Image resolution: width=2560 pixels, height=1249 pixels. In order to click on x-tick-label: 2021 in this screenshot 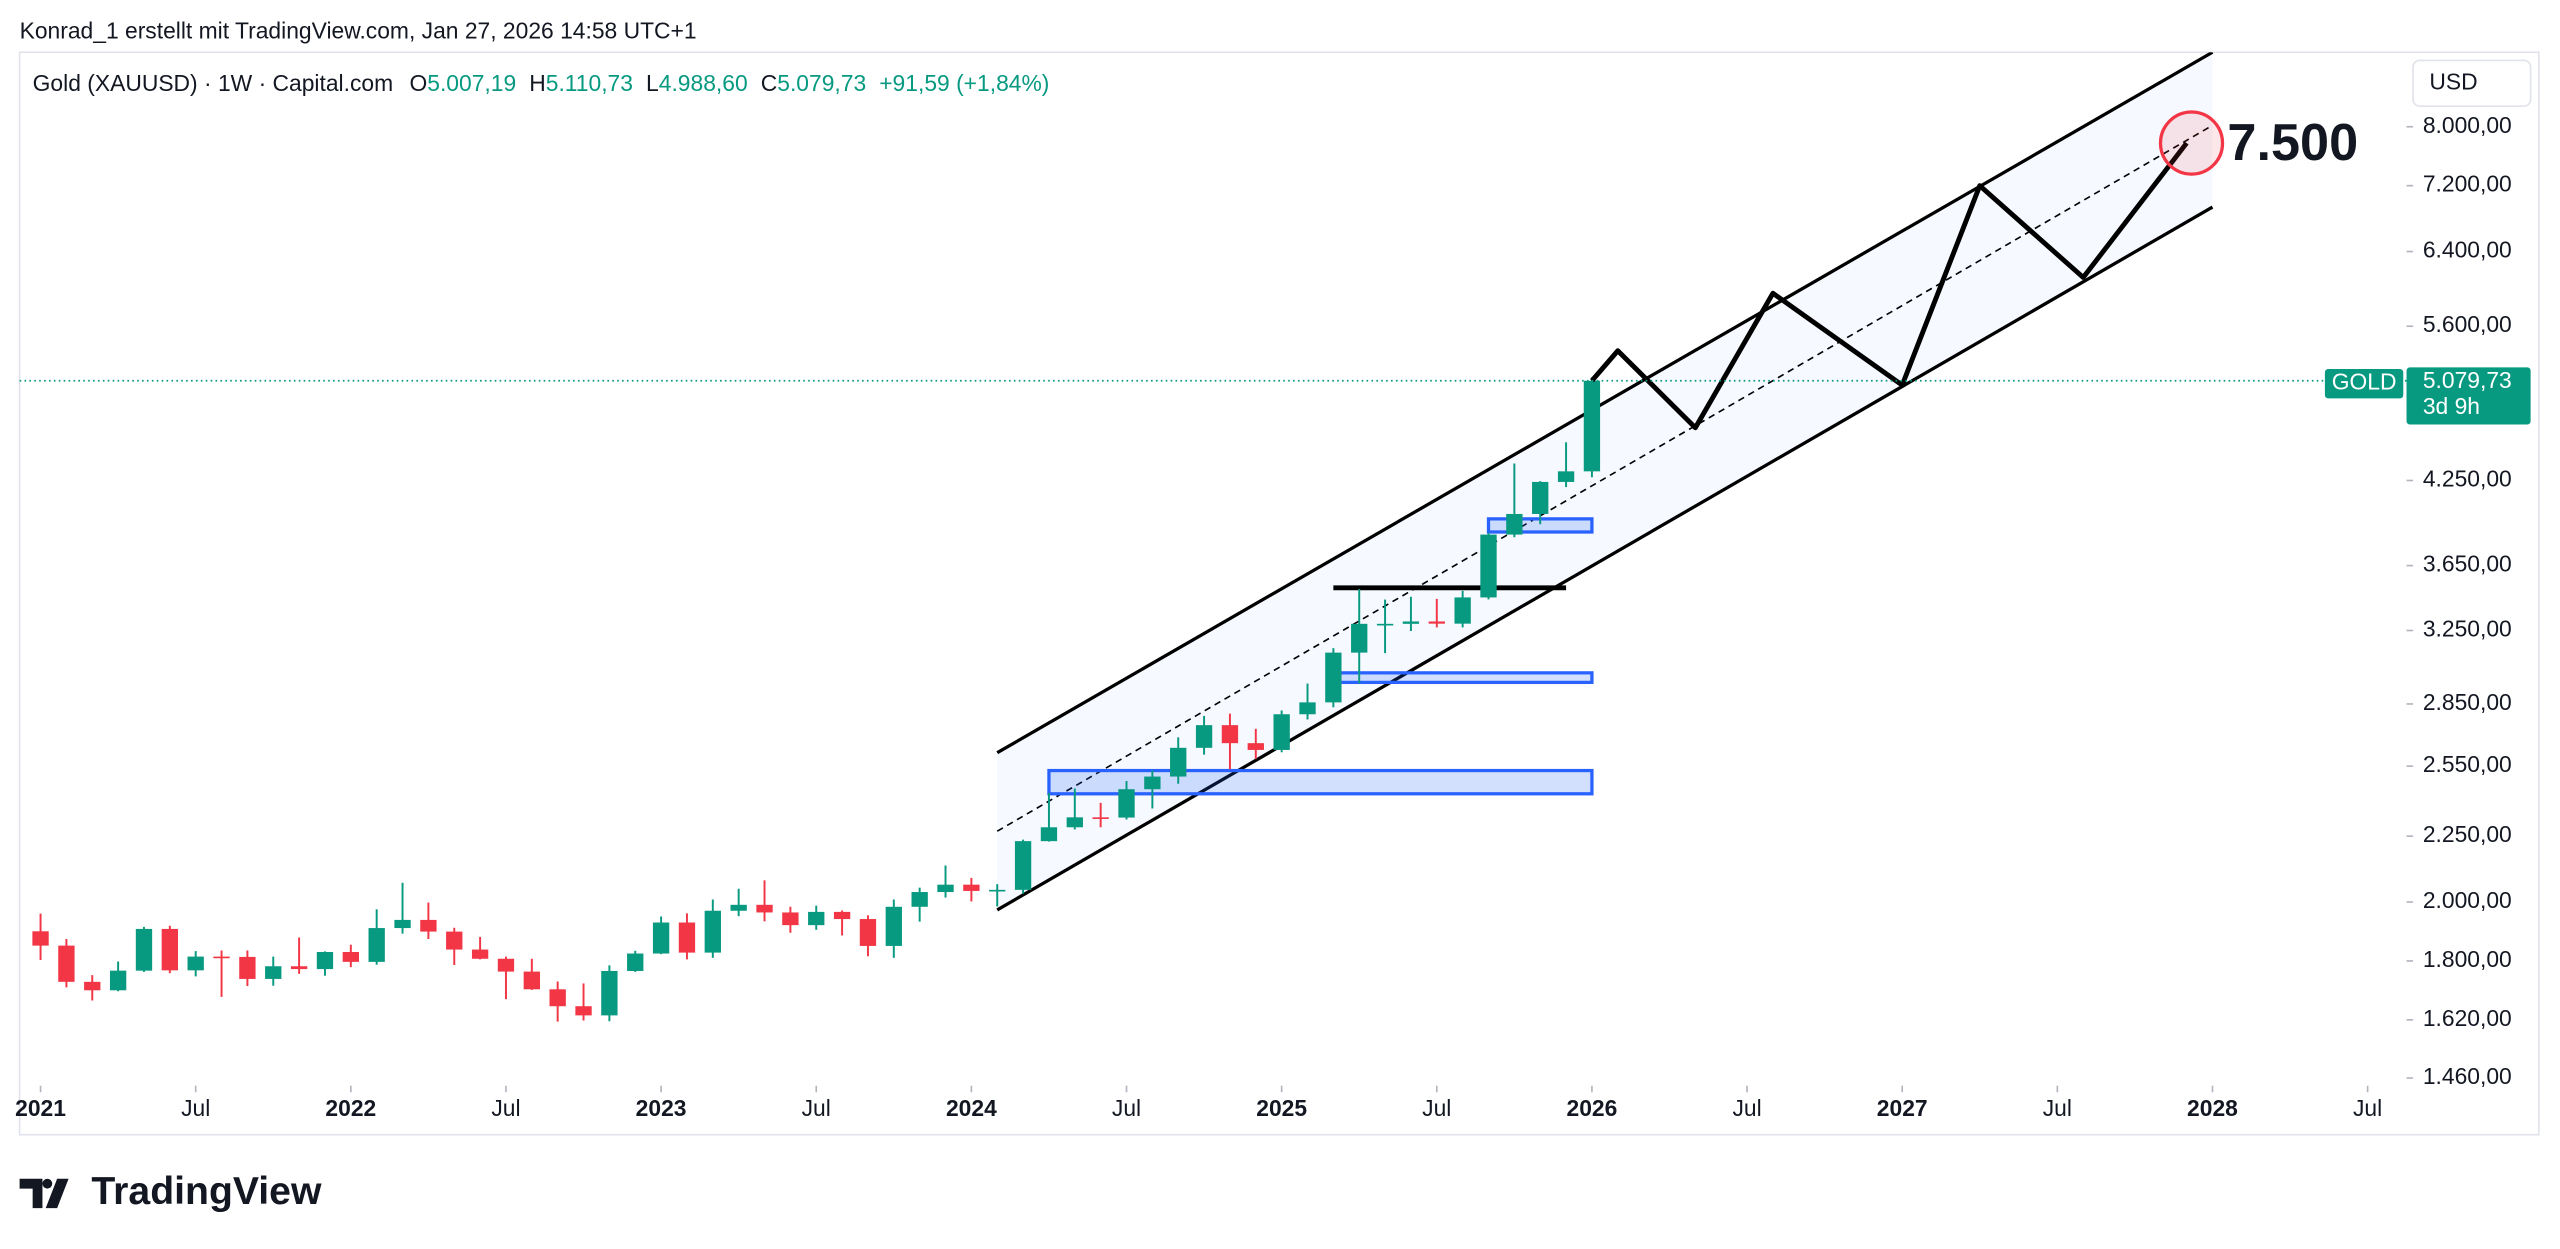, I will do `click(40, 1108)`.